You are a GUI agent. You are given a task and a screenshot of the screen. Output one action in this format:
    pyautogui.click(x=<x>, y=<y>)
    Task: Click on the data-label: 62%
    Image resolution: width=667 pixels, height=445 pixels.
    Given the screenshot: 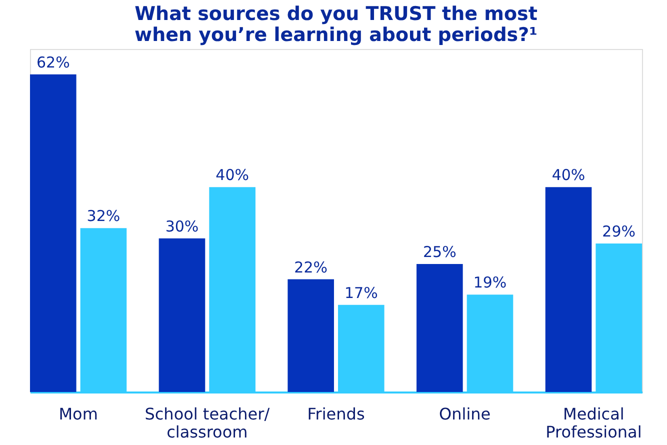 What is the action you would take?
    pyautogui.click(x=53, y=62)
    